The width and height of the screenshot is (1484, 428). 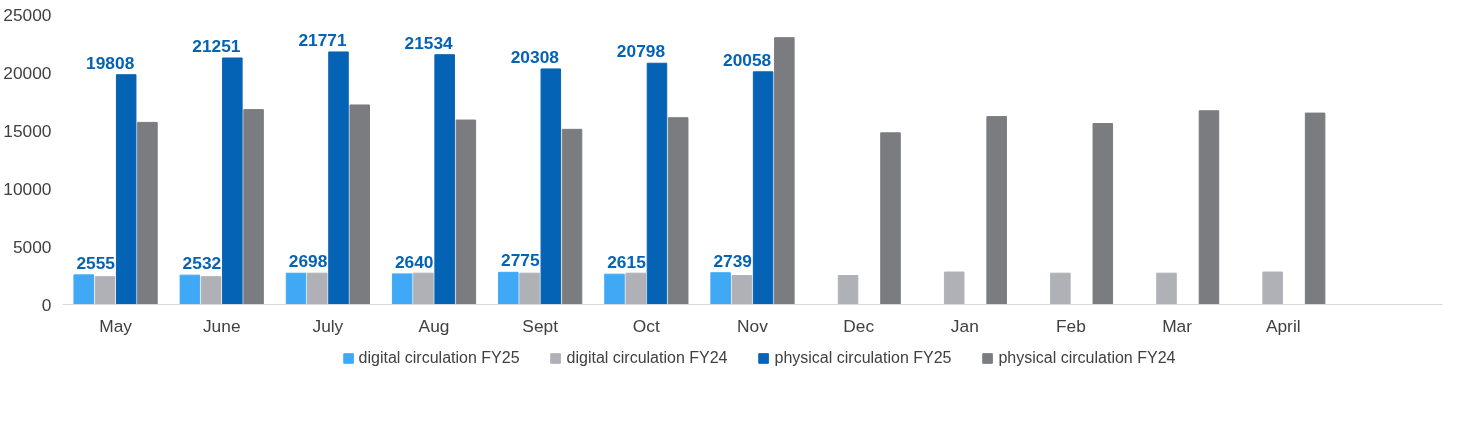 What do you see at coordinates (221, 325) in the screenshot?
I see `x-tick-label: June` at bounding box center [221, 325].